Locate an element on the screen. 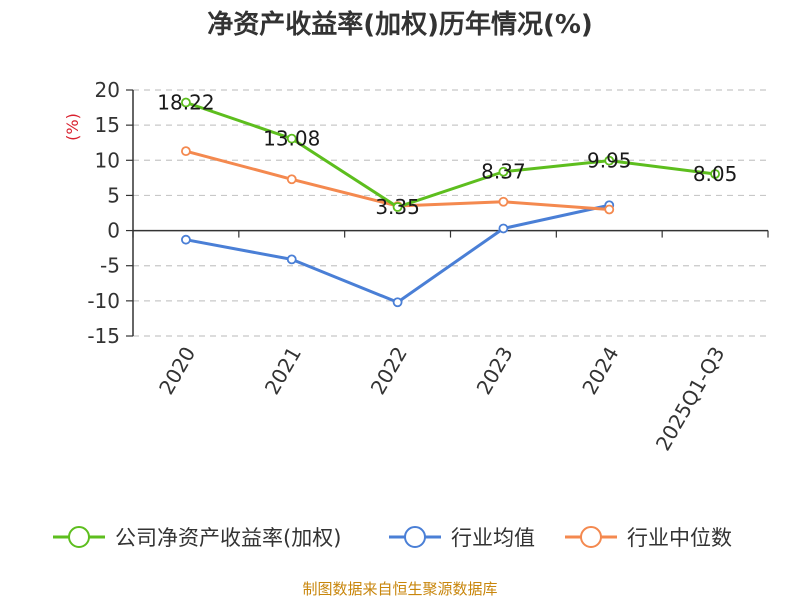 The height and width of the screenshot is (600, 800). legend-label: 公司净资产收益率(加权) is located at coordinates (228, 538).